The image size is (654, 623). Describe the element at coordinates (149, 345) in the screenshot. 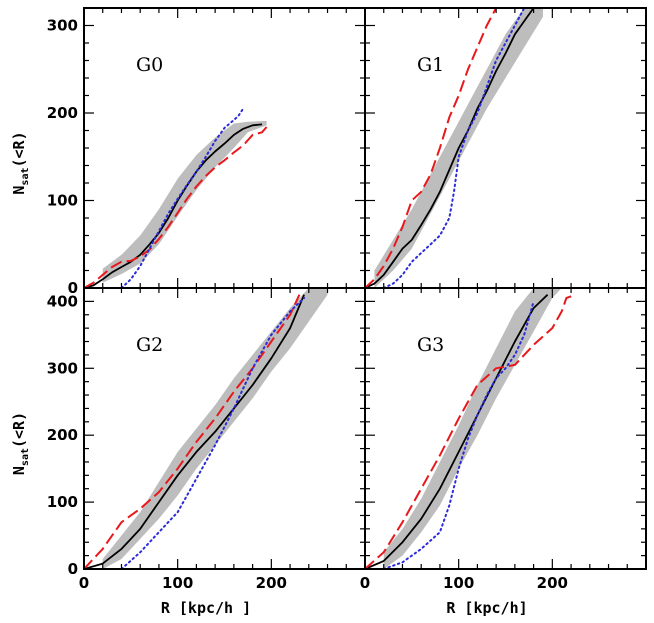

I see `panel-label: G2` at that location.